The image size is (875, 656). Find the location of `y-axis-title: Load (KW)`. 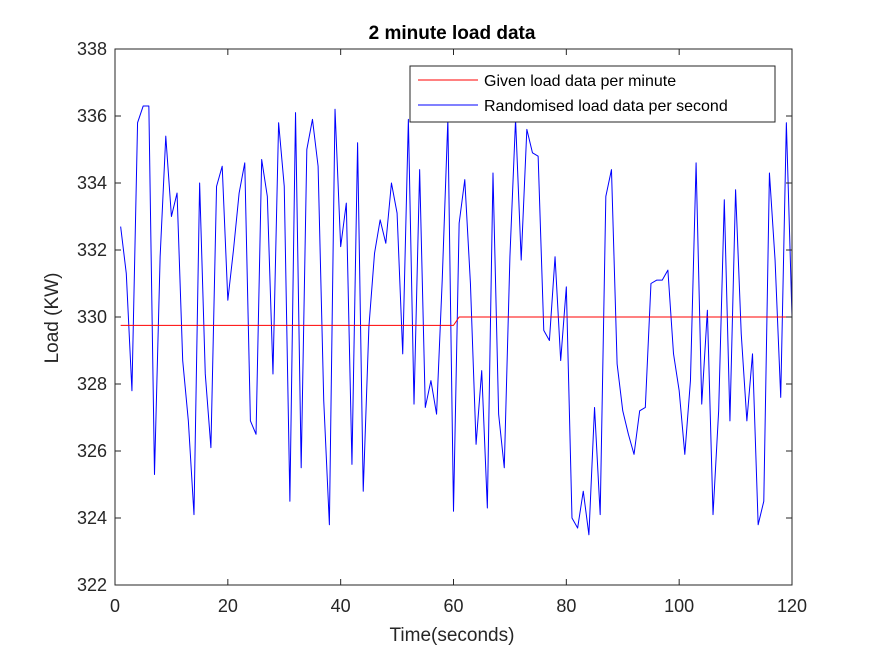

y-axis-title: Load (KW) is located at coordinates (52, 318).